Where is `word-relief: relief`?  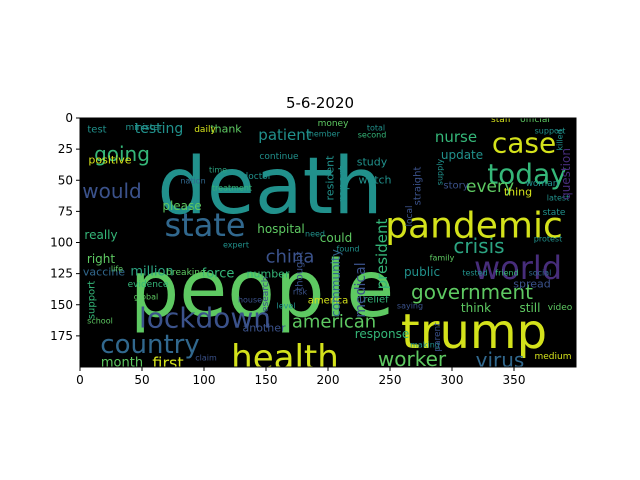
word-relief: relief is located at coordinates (376, 300).